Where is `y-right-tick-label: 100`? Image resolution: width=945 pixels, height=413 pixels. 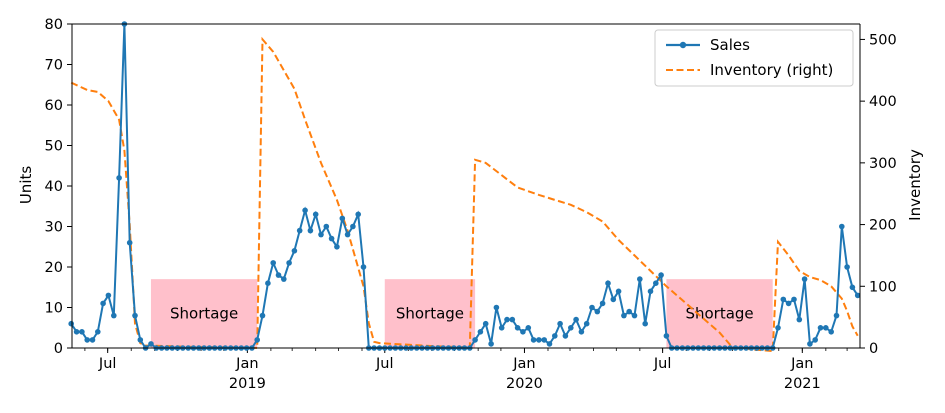 y-right-tick-label: 100 is located at coordinates (883, 287).